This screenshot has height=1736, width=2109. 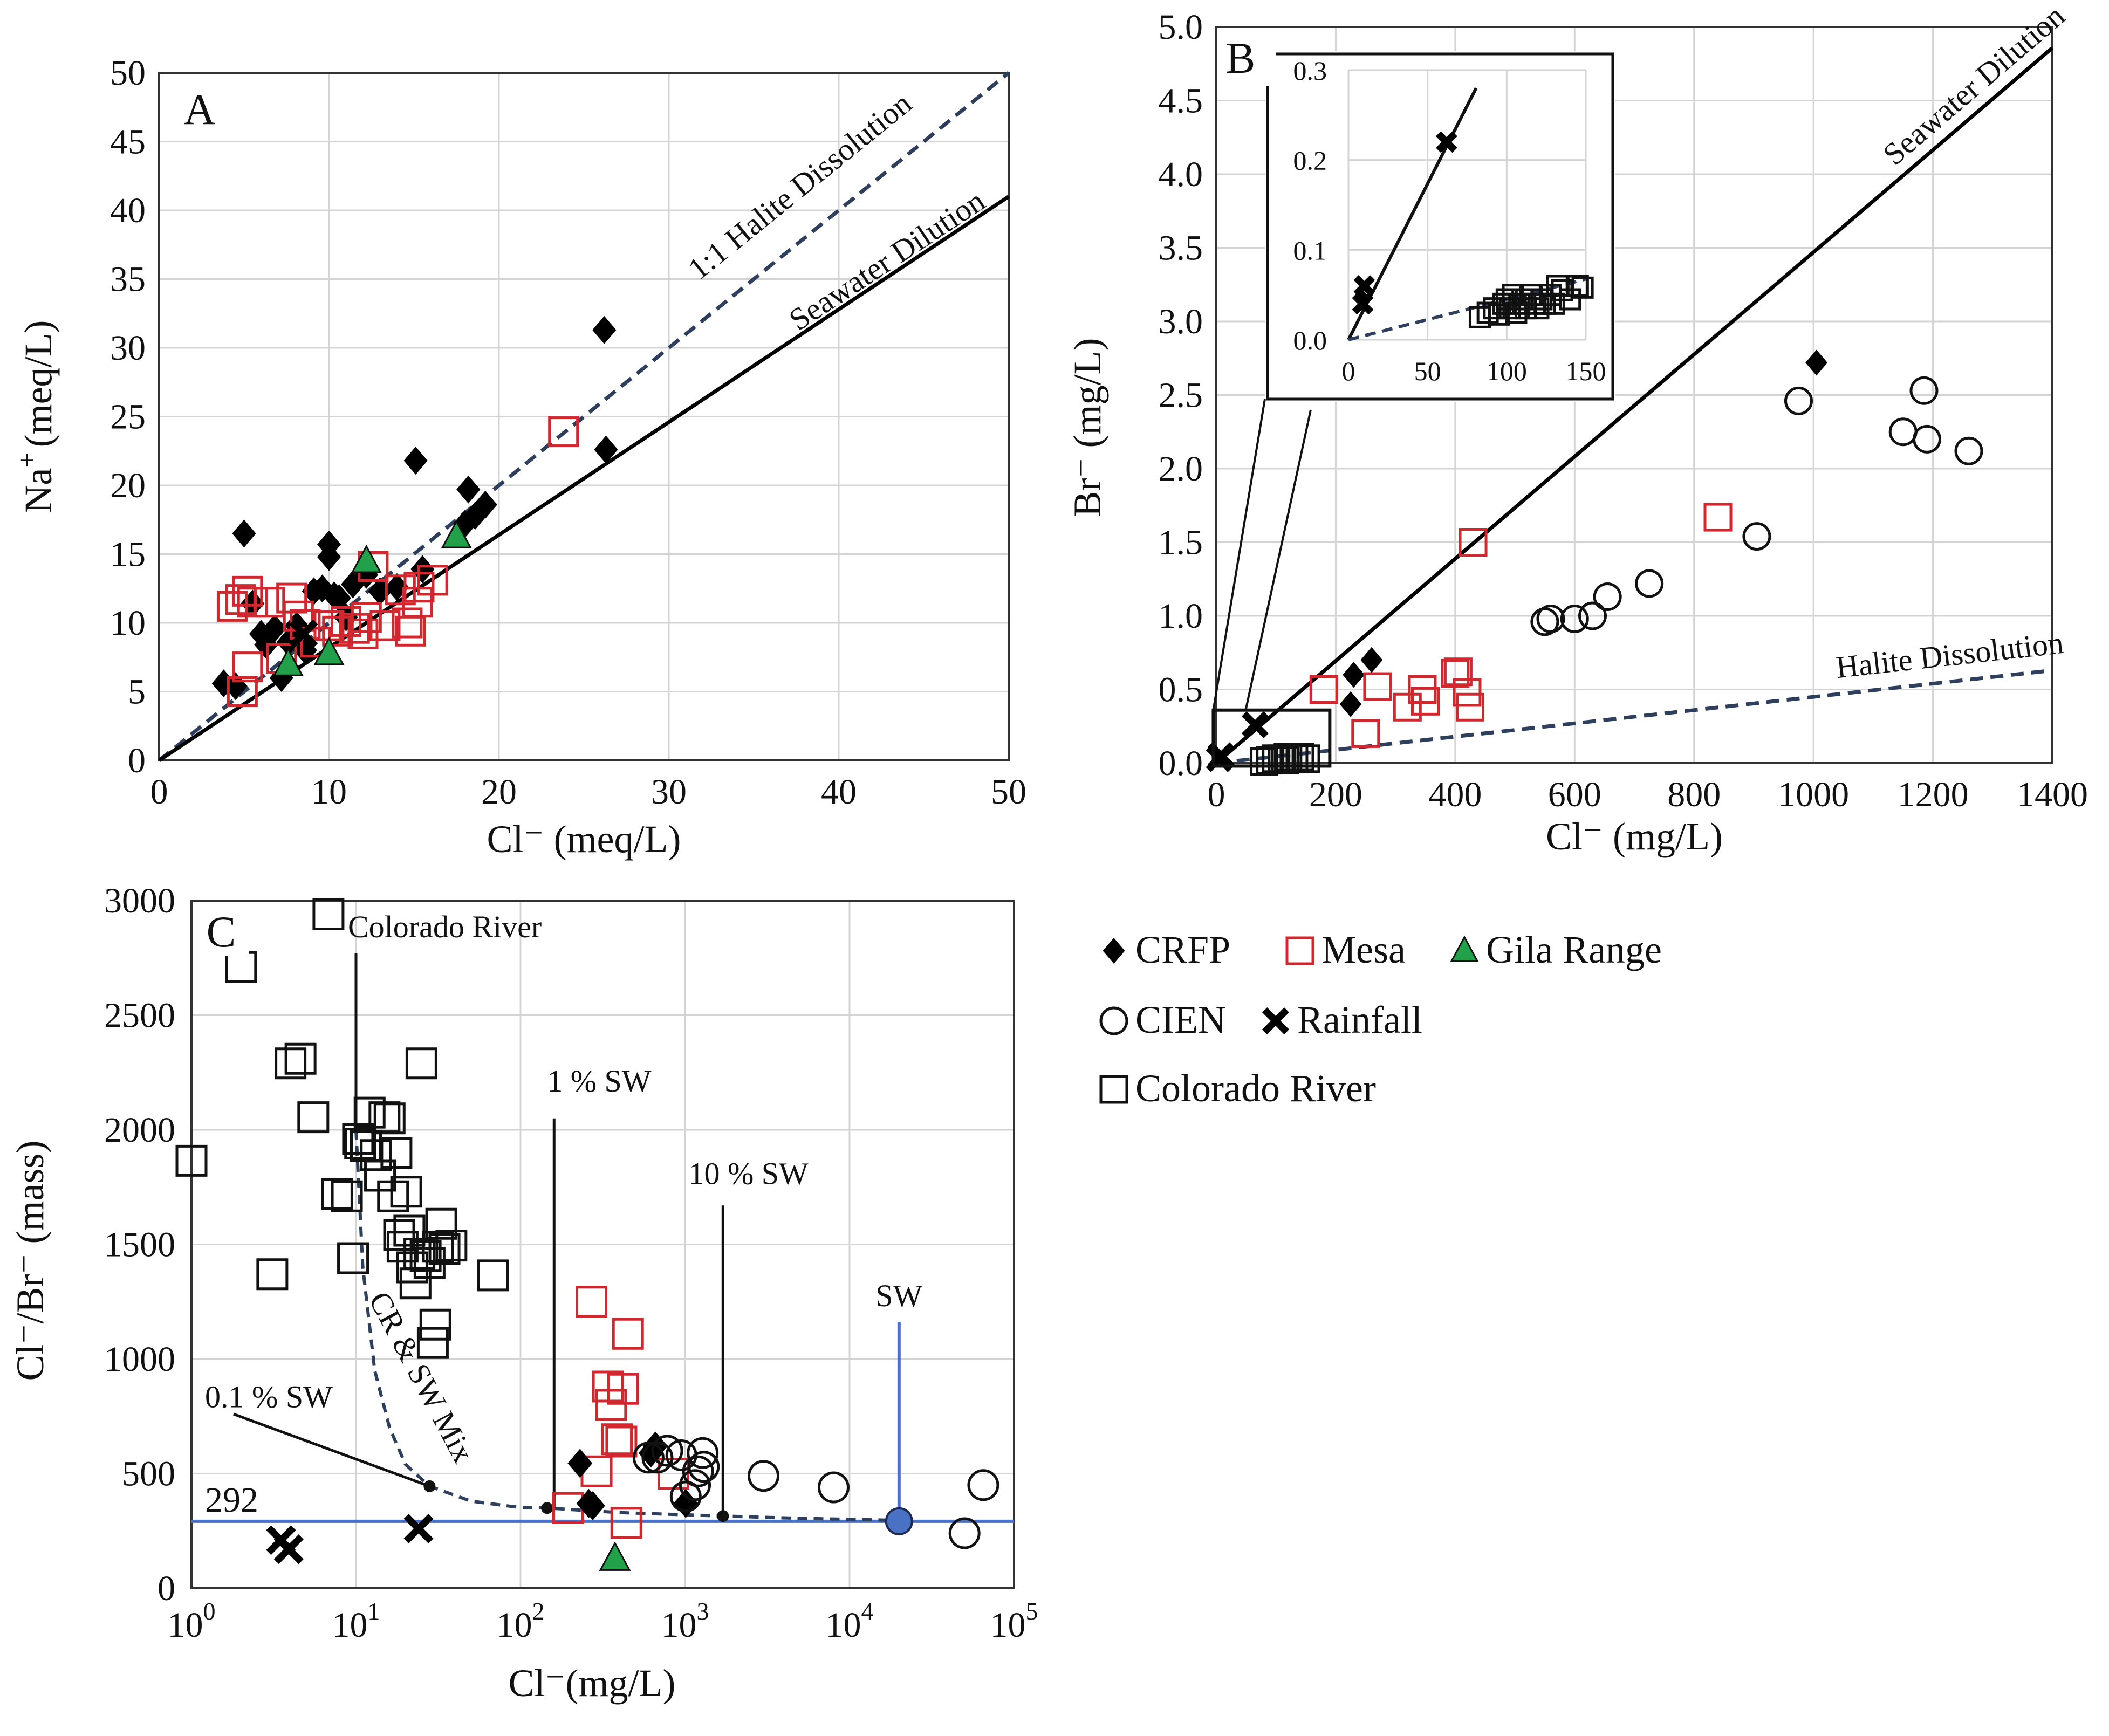 What do you see at coordinates (1586, 371) in the screenshot?
I see `inset-x-tick-label: 150` at bounding box center [1586, 371].